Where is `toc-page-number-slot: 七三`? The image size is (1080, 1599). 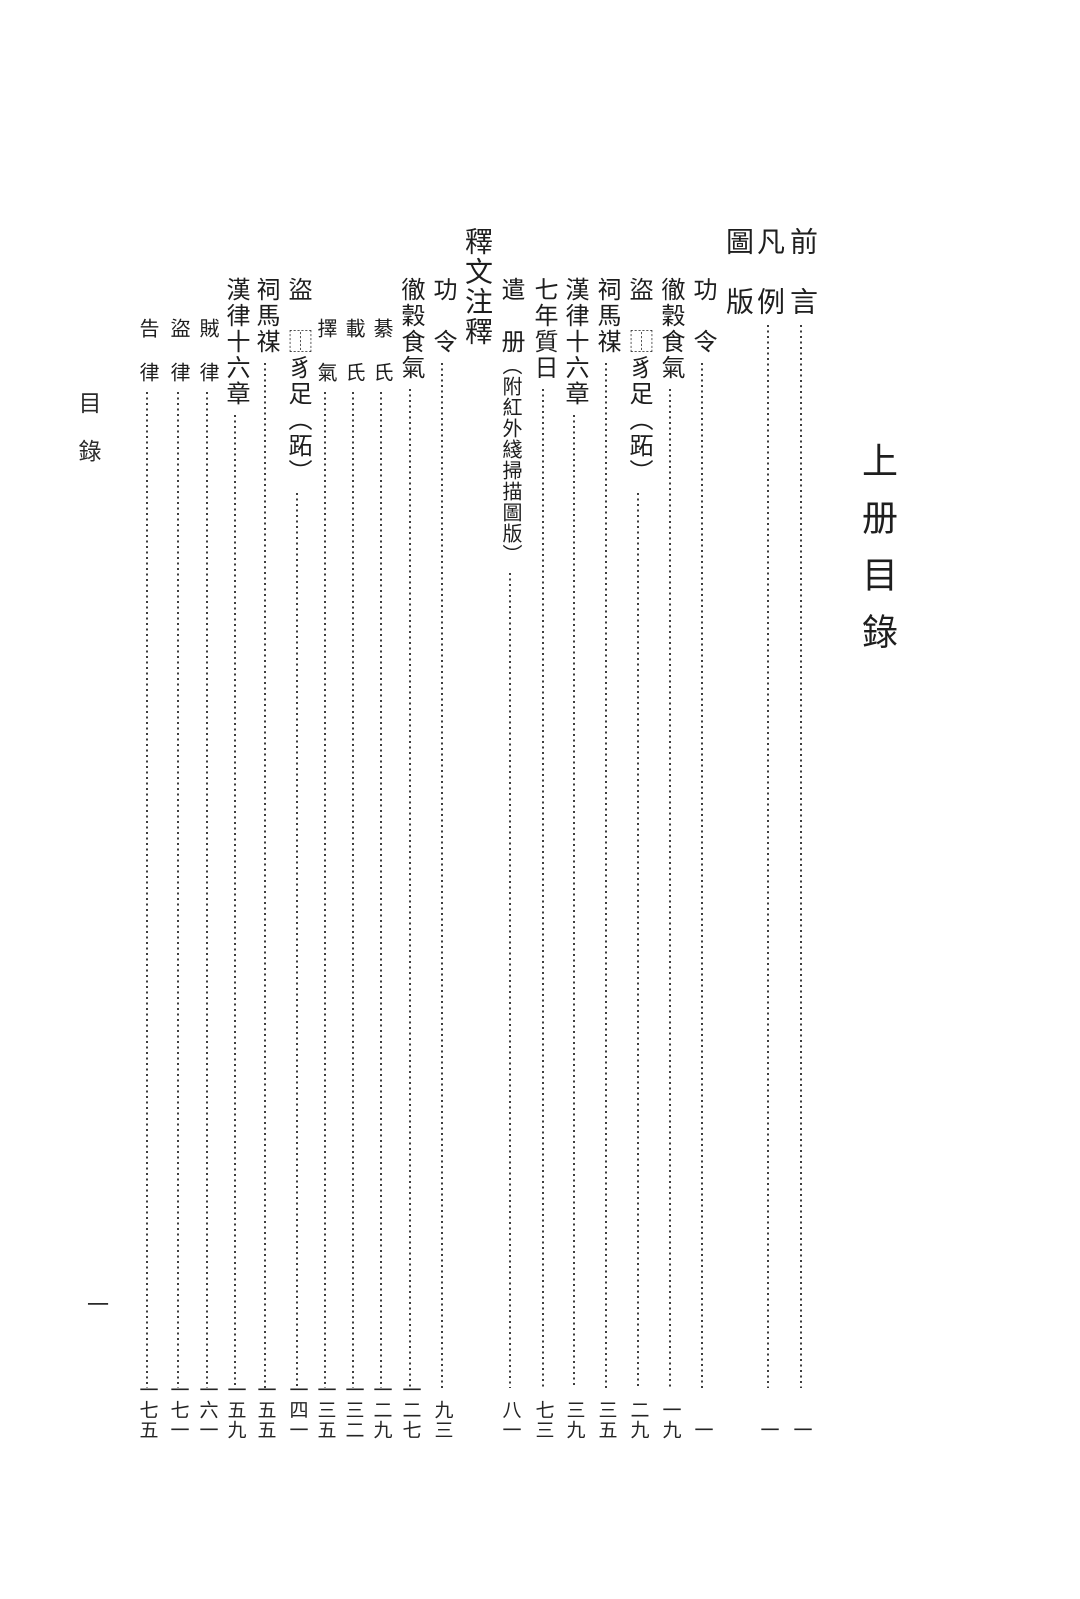
toc-page-number-slot: 七三 is located at coordinates (543, 1414).